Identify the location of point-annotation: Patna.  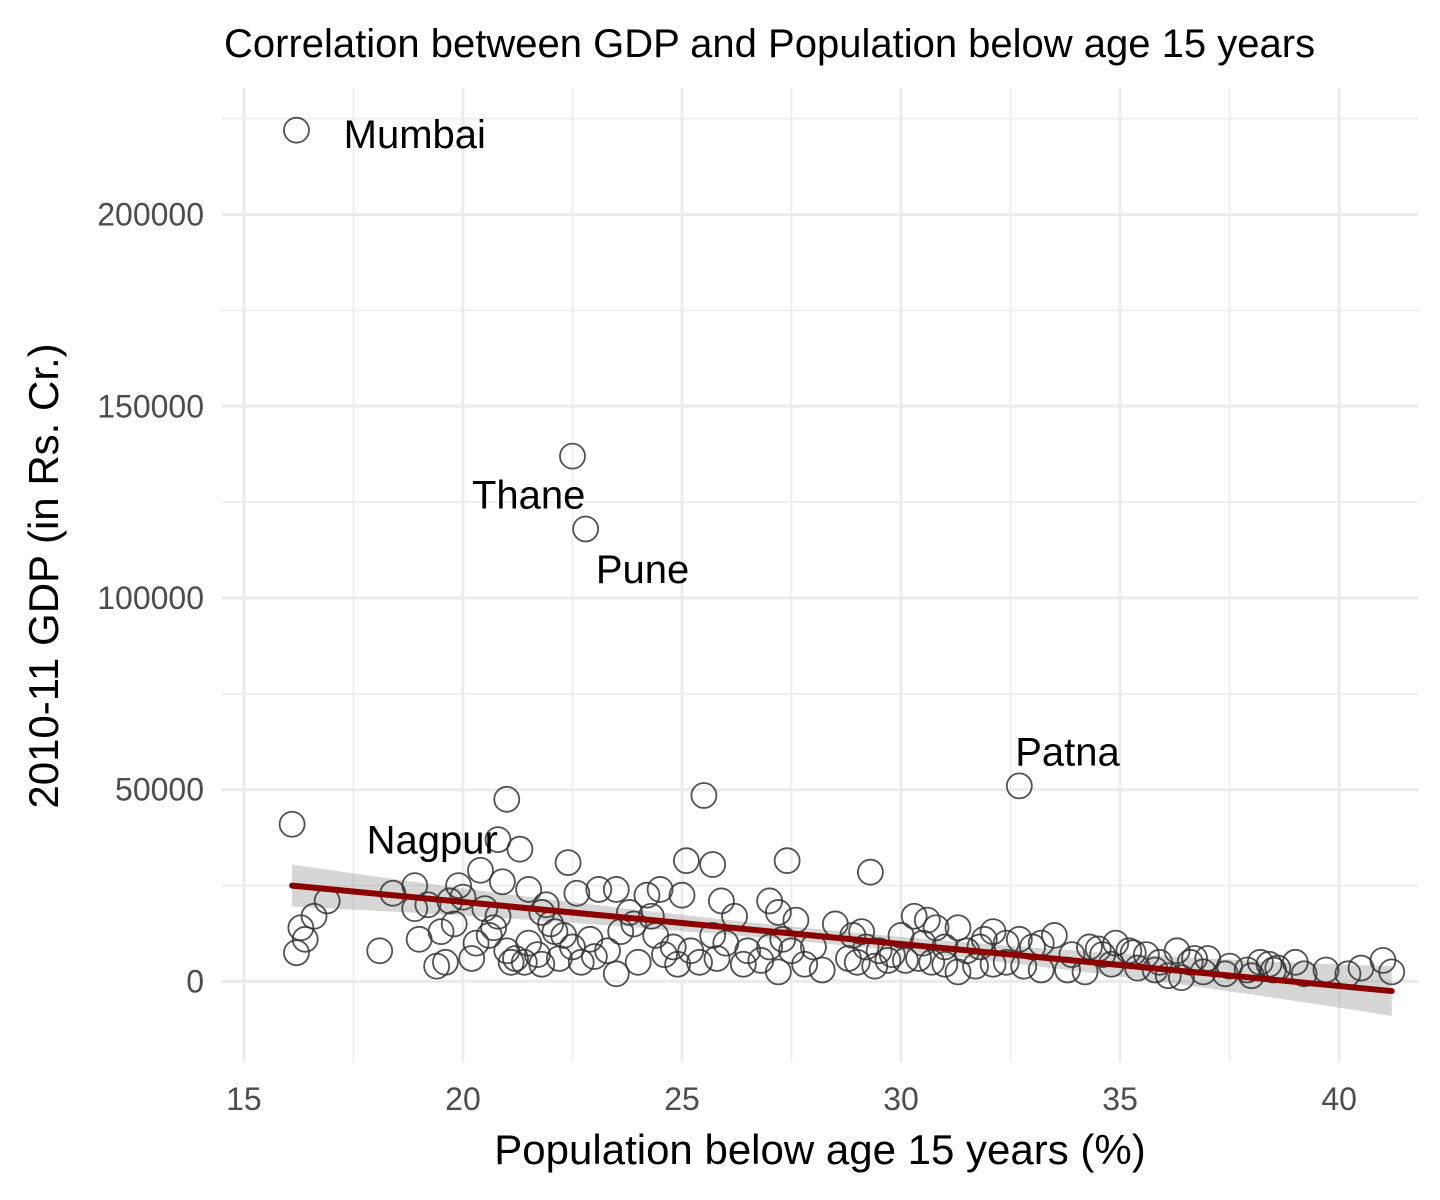
(1067, 752).